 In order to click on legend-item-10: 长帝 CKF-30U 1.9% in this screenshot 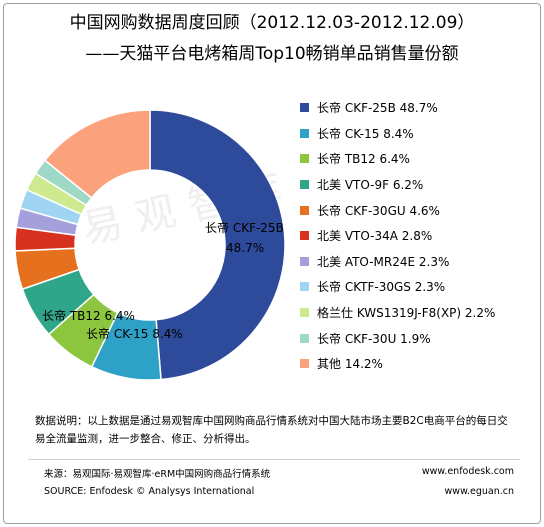, I will do `click(418, 338)`.